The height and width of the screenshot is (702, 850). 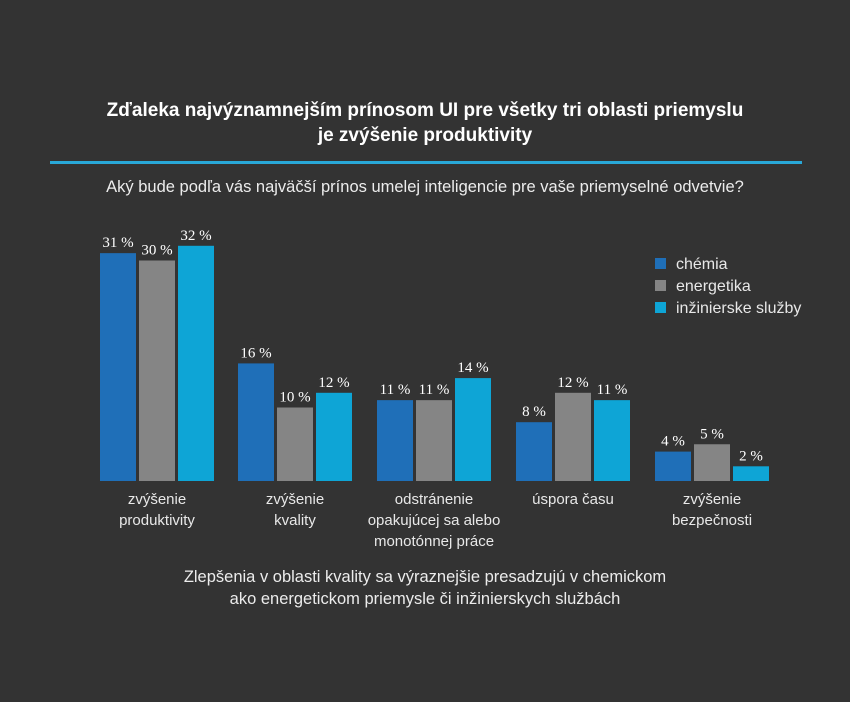 What do you see at coordinates (195, 236) in the screenshot?
I see `data-label-1-3: 32 %` at bounding box center [195, 236].